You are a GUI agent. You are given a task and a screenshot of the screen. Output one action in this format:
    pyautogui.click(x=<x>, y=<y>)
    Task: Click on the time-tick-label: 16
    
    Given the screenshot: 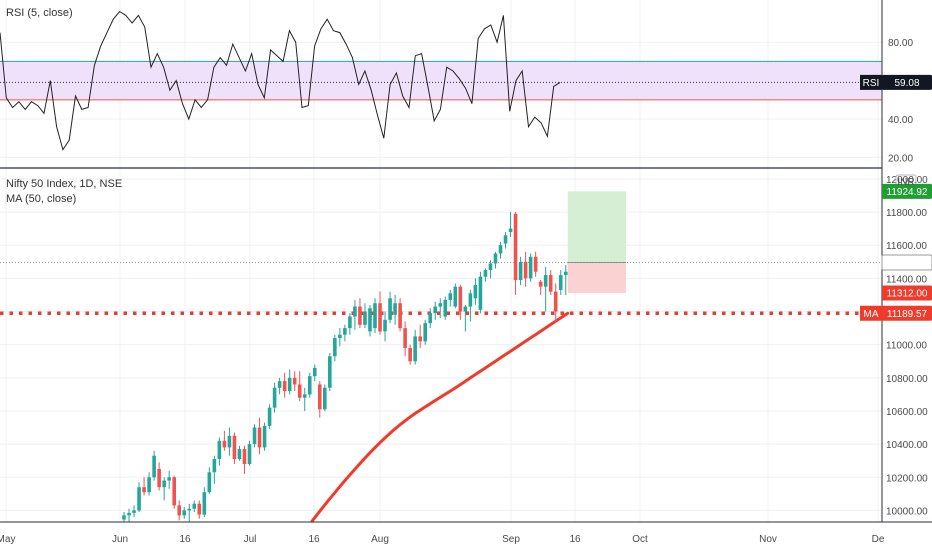 What is the action you would take?
    pyautogui.click(x=314, y=539)
    